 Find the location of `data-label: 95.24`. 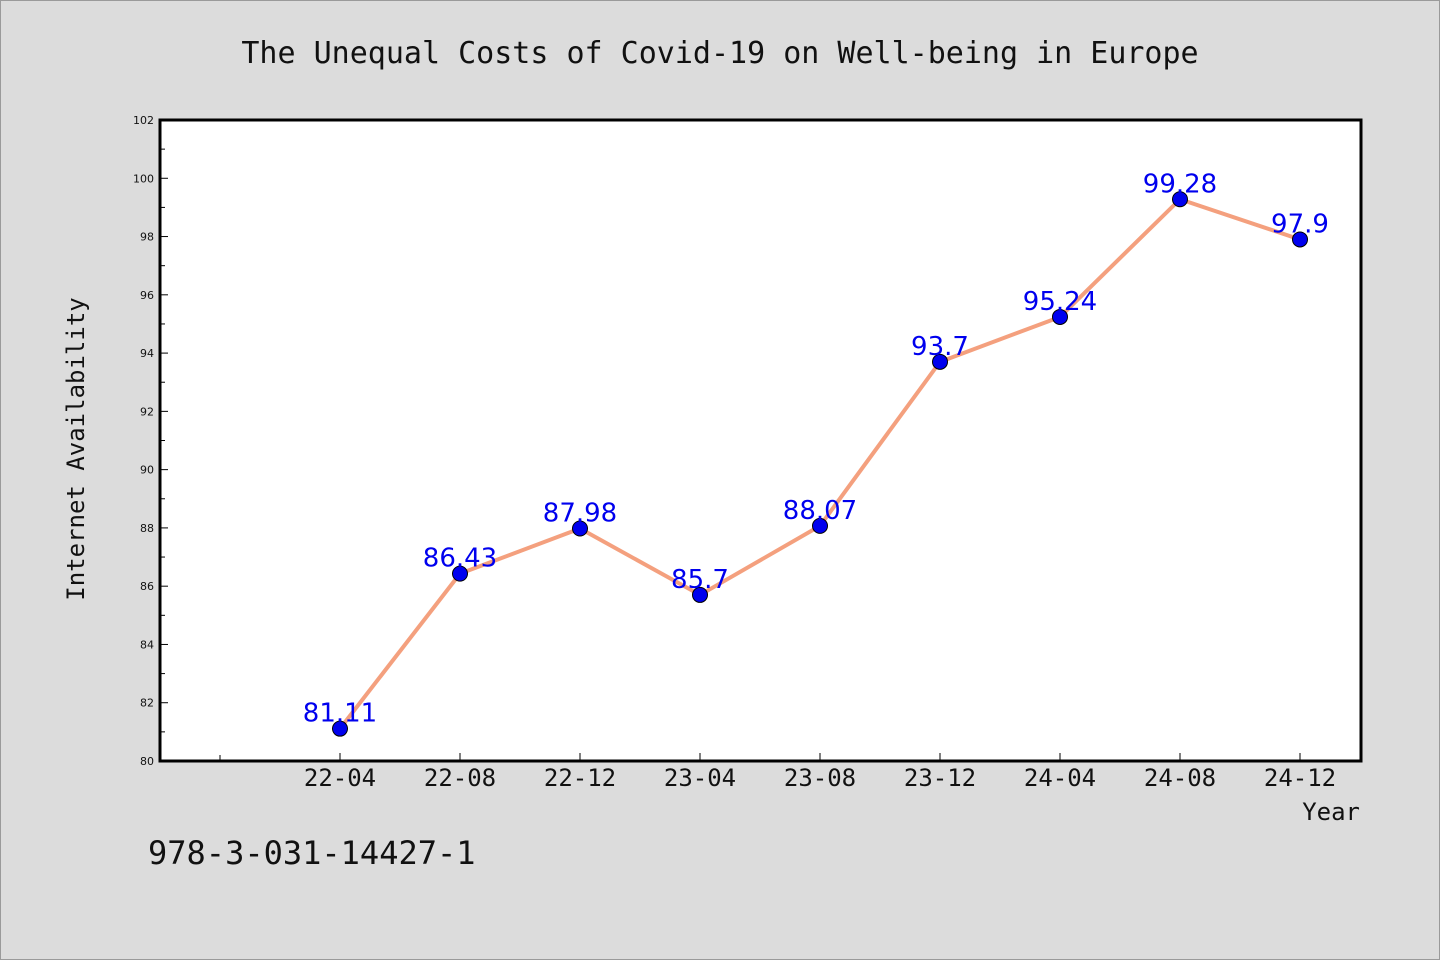

data-label: 95.24 is located at coordinates (1060, 302).